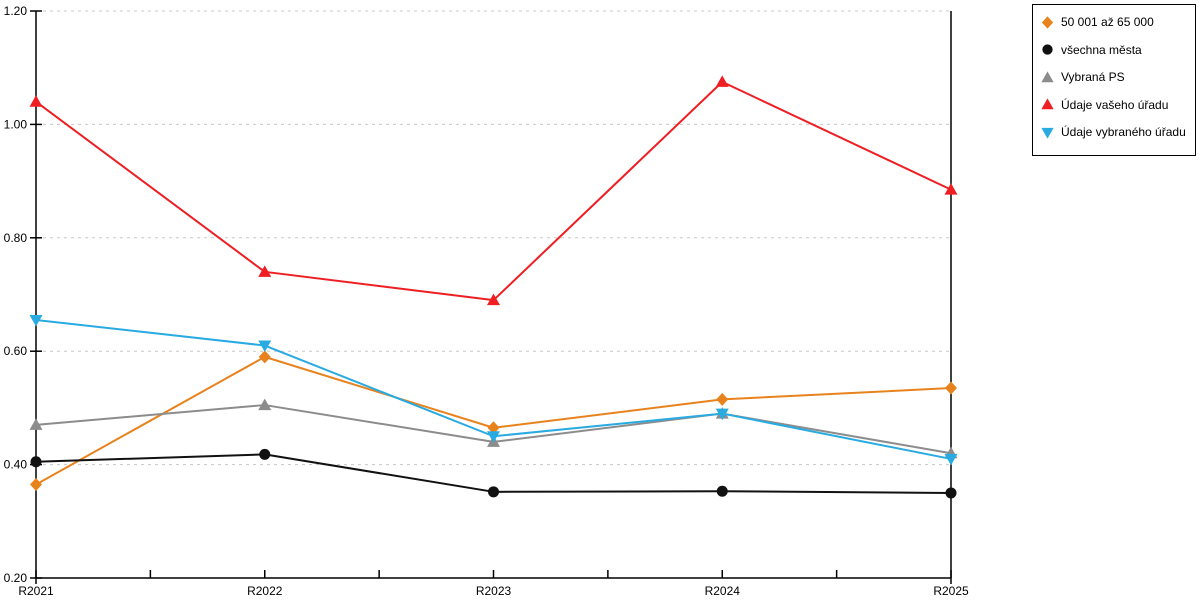  I want to click on legend-item-label: Údaje vybraného úřadu, so click(1123, 132).